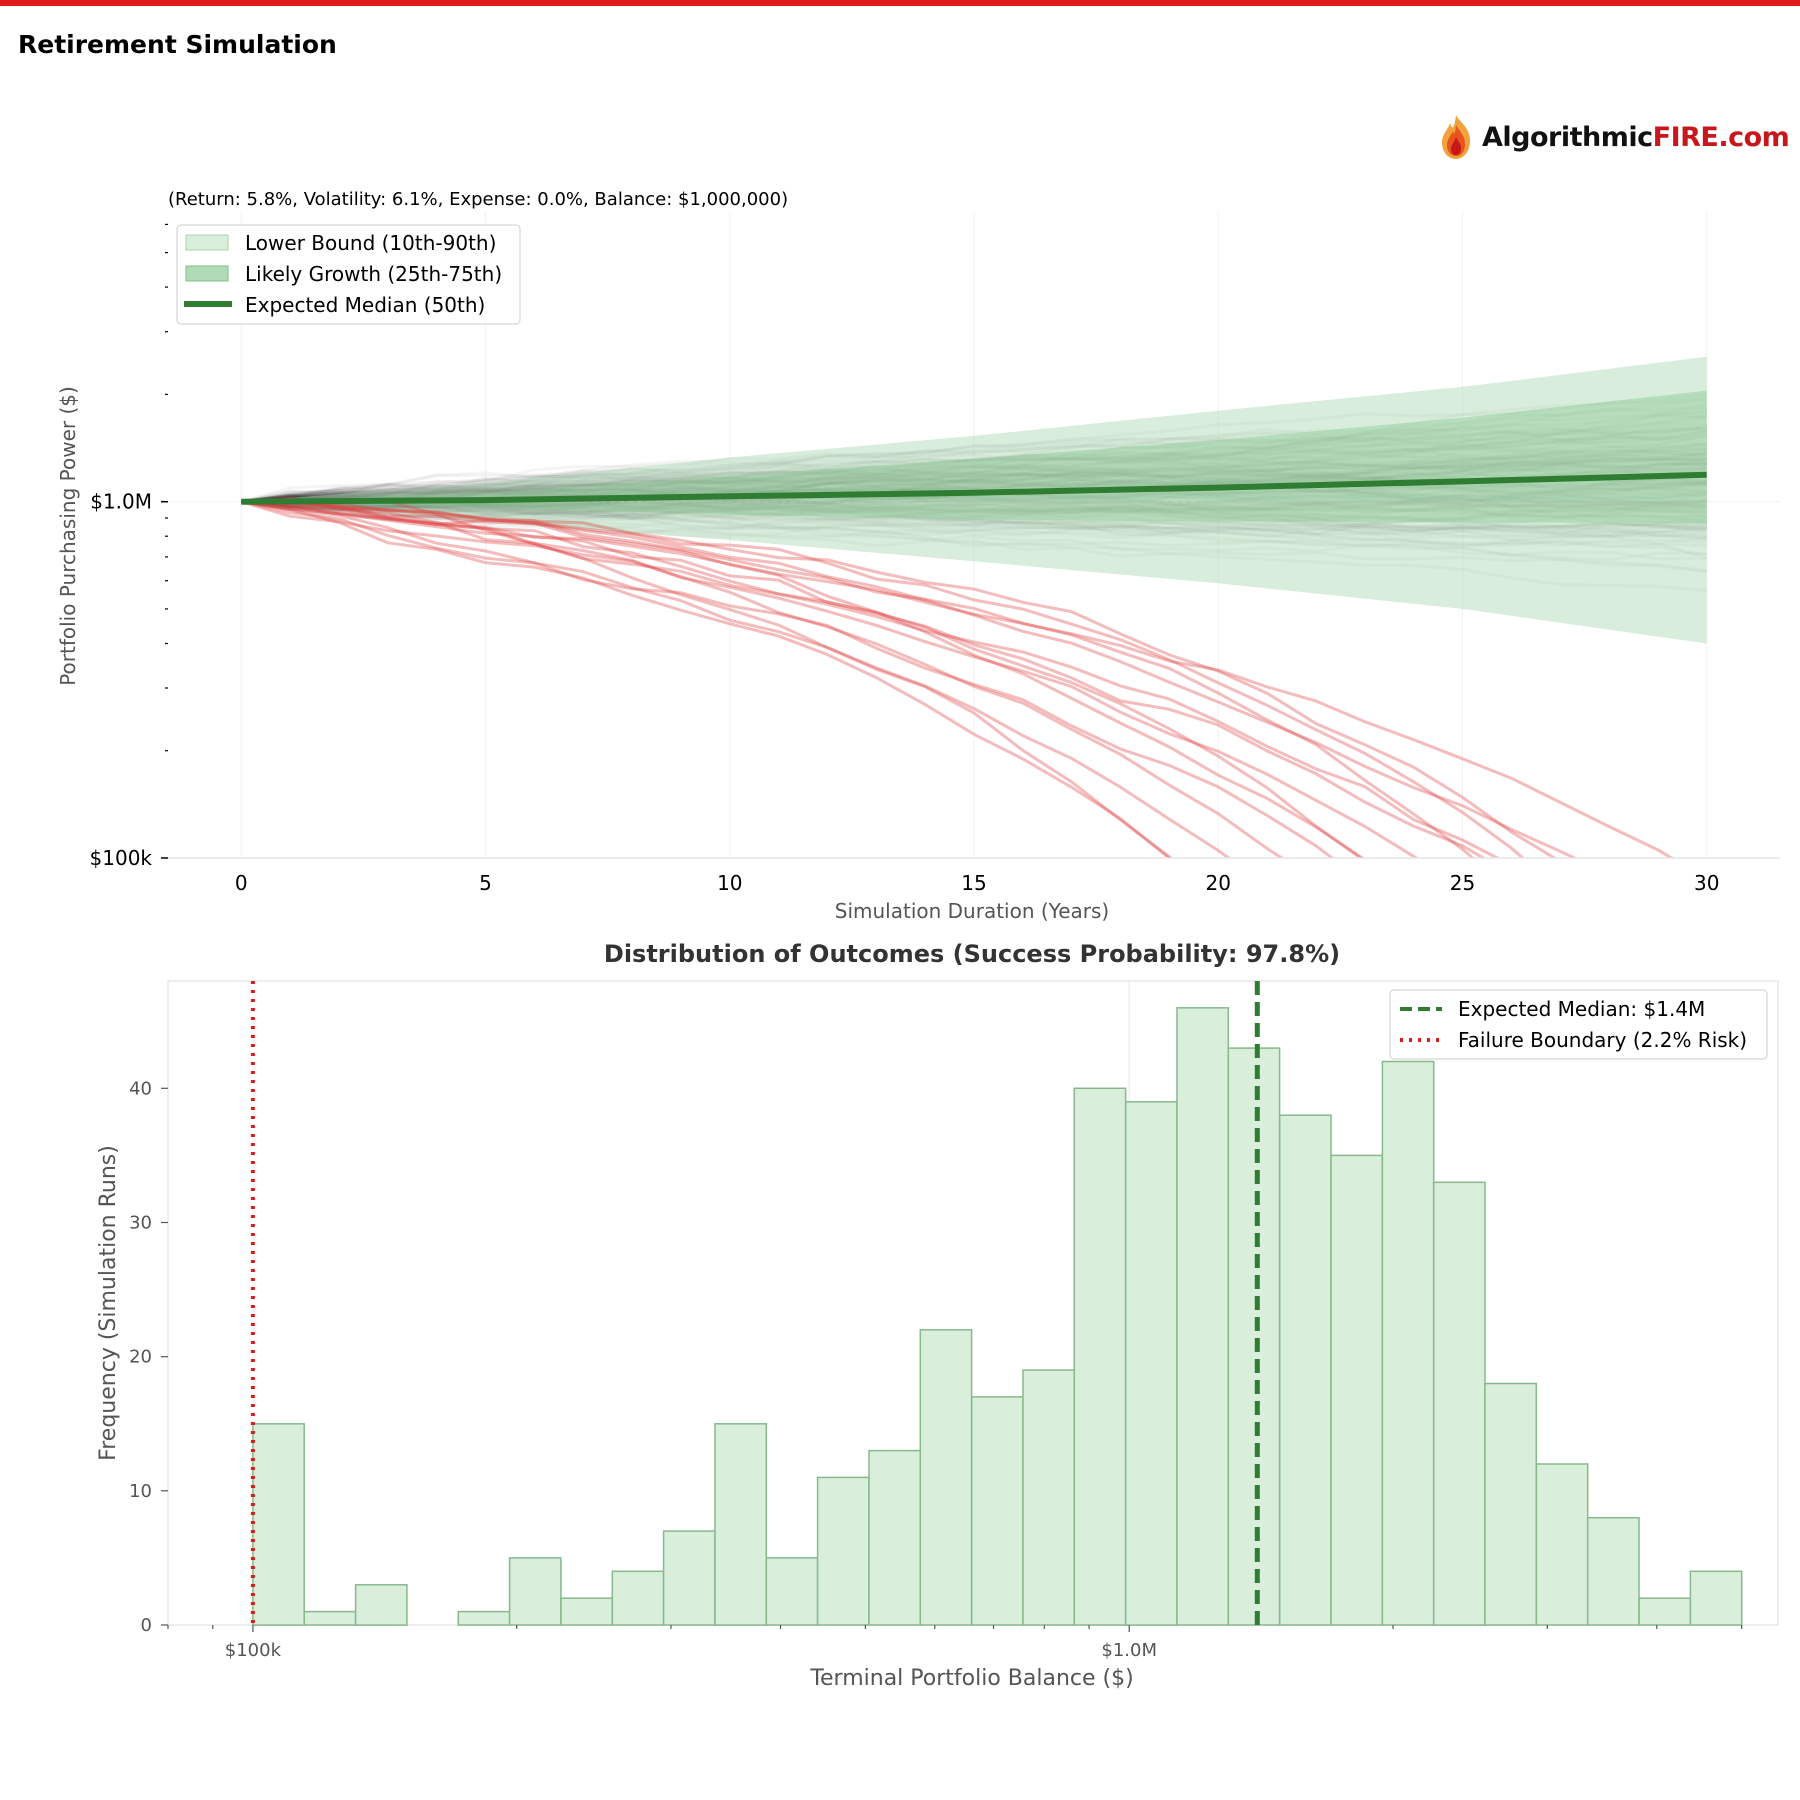 The width and height of the screenshot is (1800, 1800). Describe the element at coordinates (900, 3) in the screenshot. I see `top-accent-bar` at that location.